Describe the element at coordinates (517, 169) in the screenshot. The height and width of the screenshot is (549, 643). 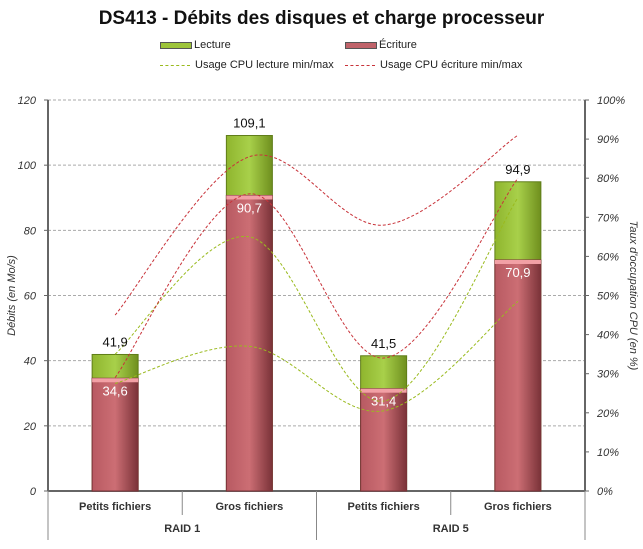
I see `data-label-lecture: 94,9` at that location.